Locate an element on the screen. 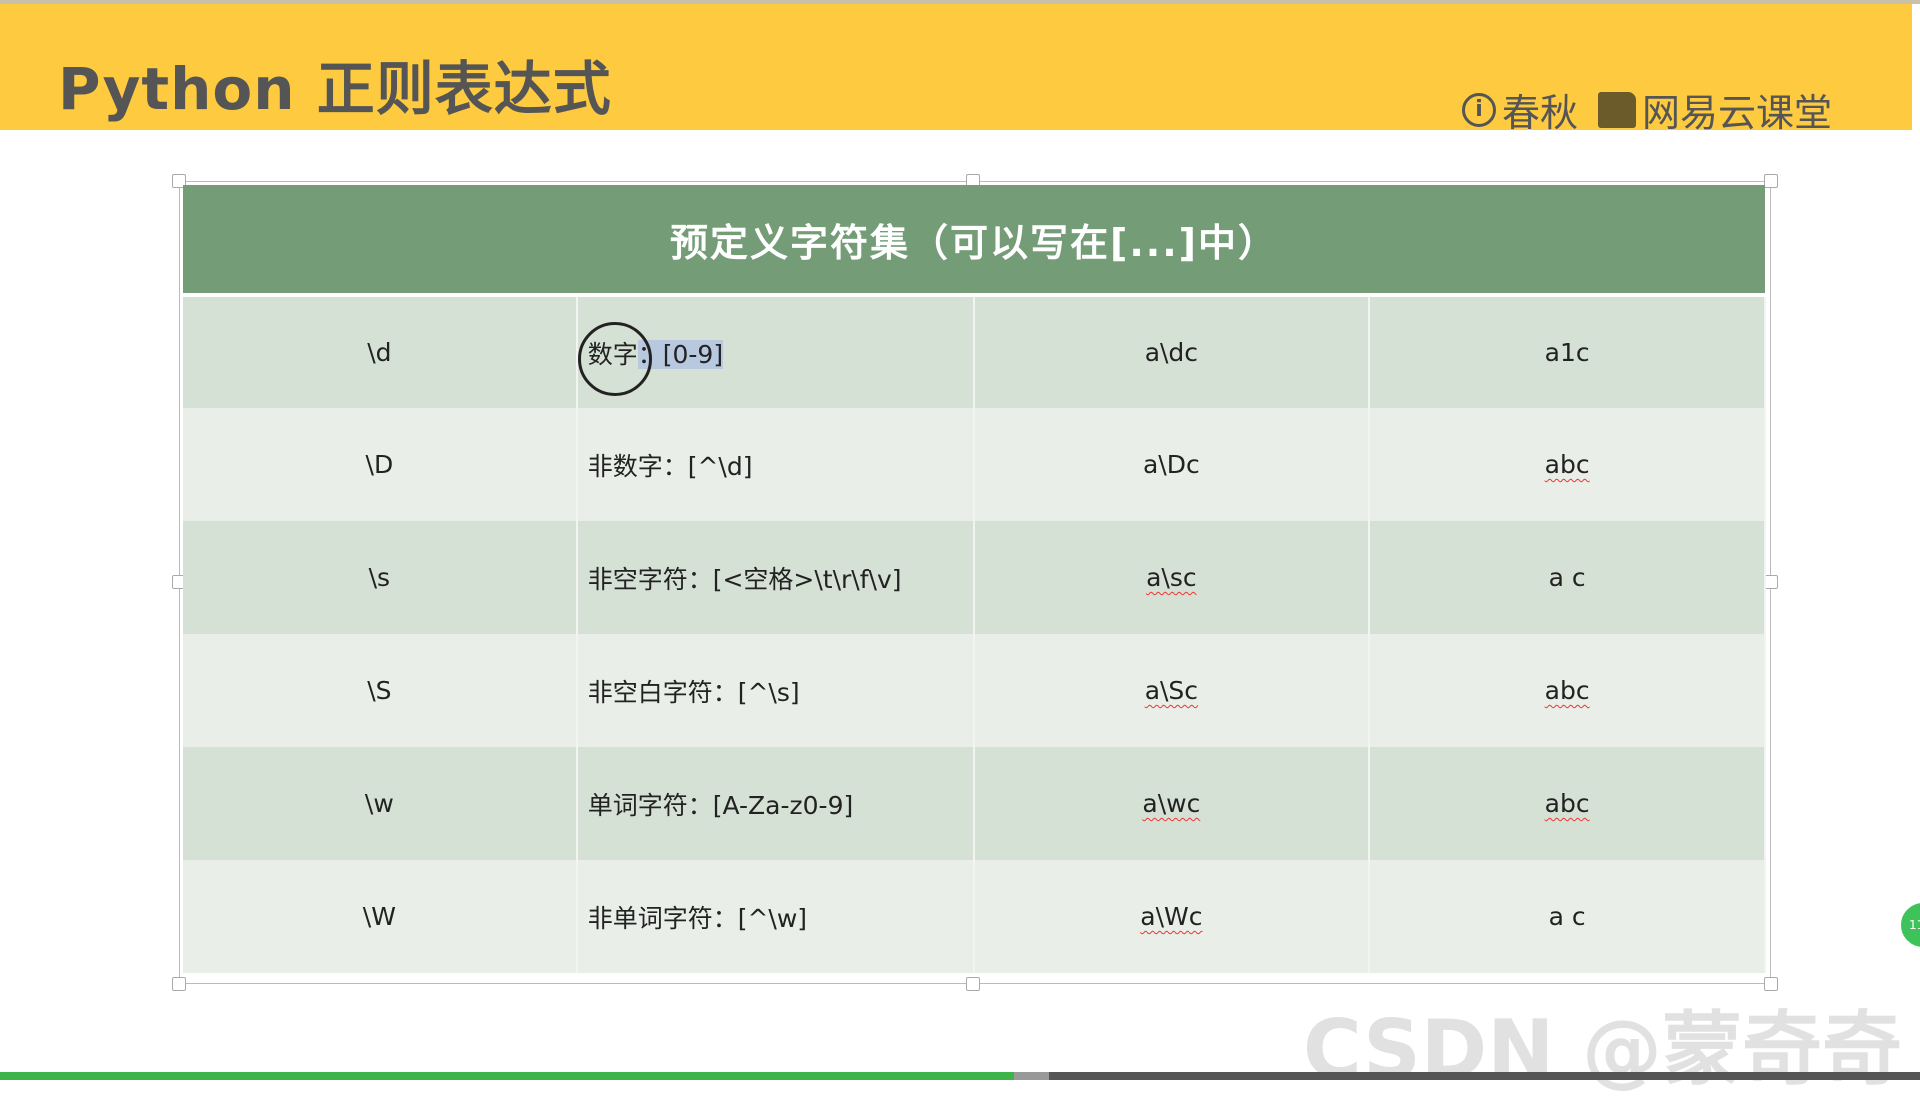 The image size is (1920, 1101). watermark: CSDN @蒙奇奇 is located at coordinates (1602, 1049).